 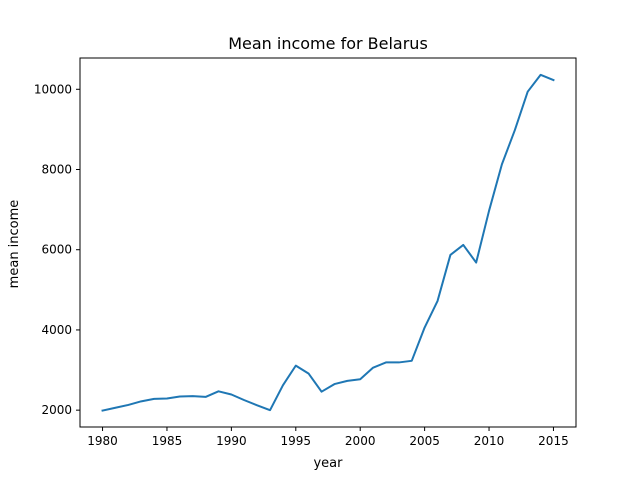 I want to click on x-tick-label-2010: 2010, so click(x=489, y=441).